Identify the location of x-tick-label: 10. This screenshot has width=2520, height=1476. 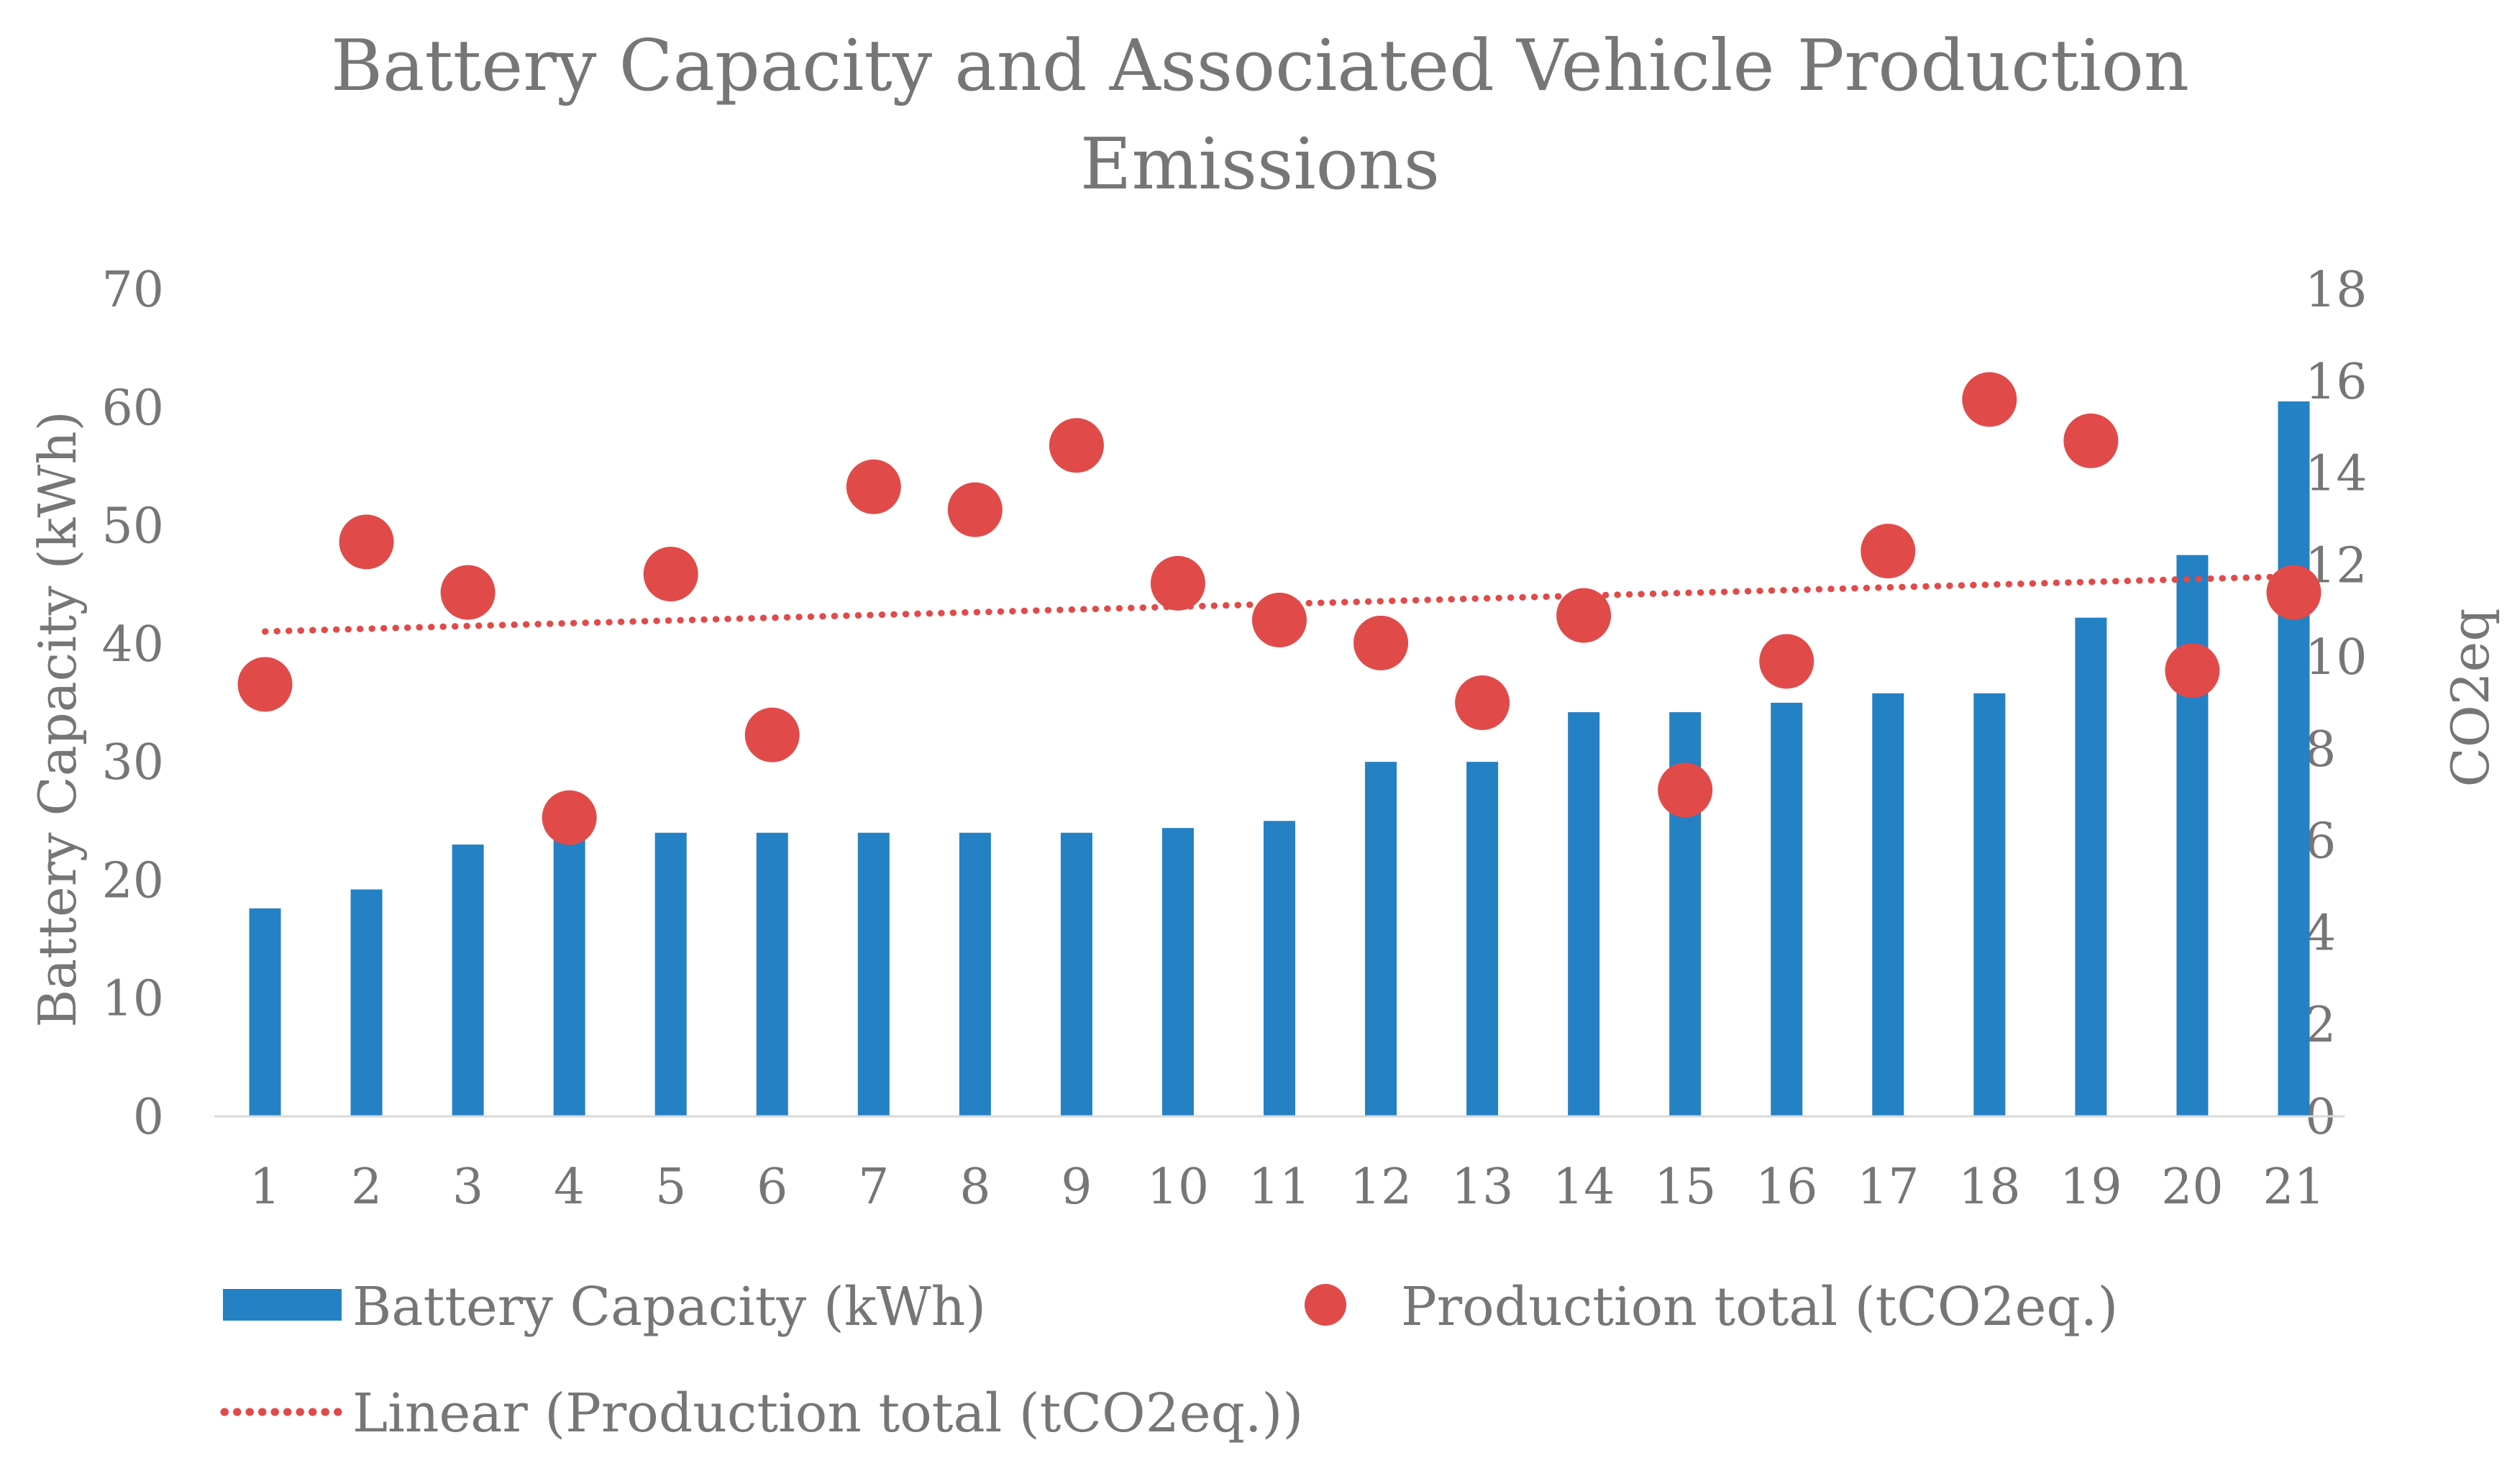
(1178, 1187).